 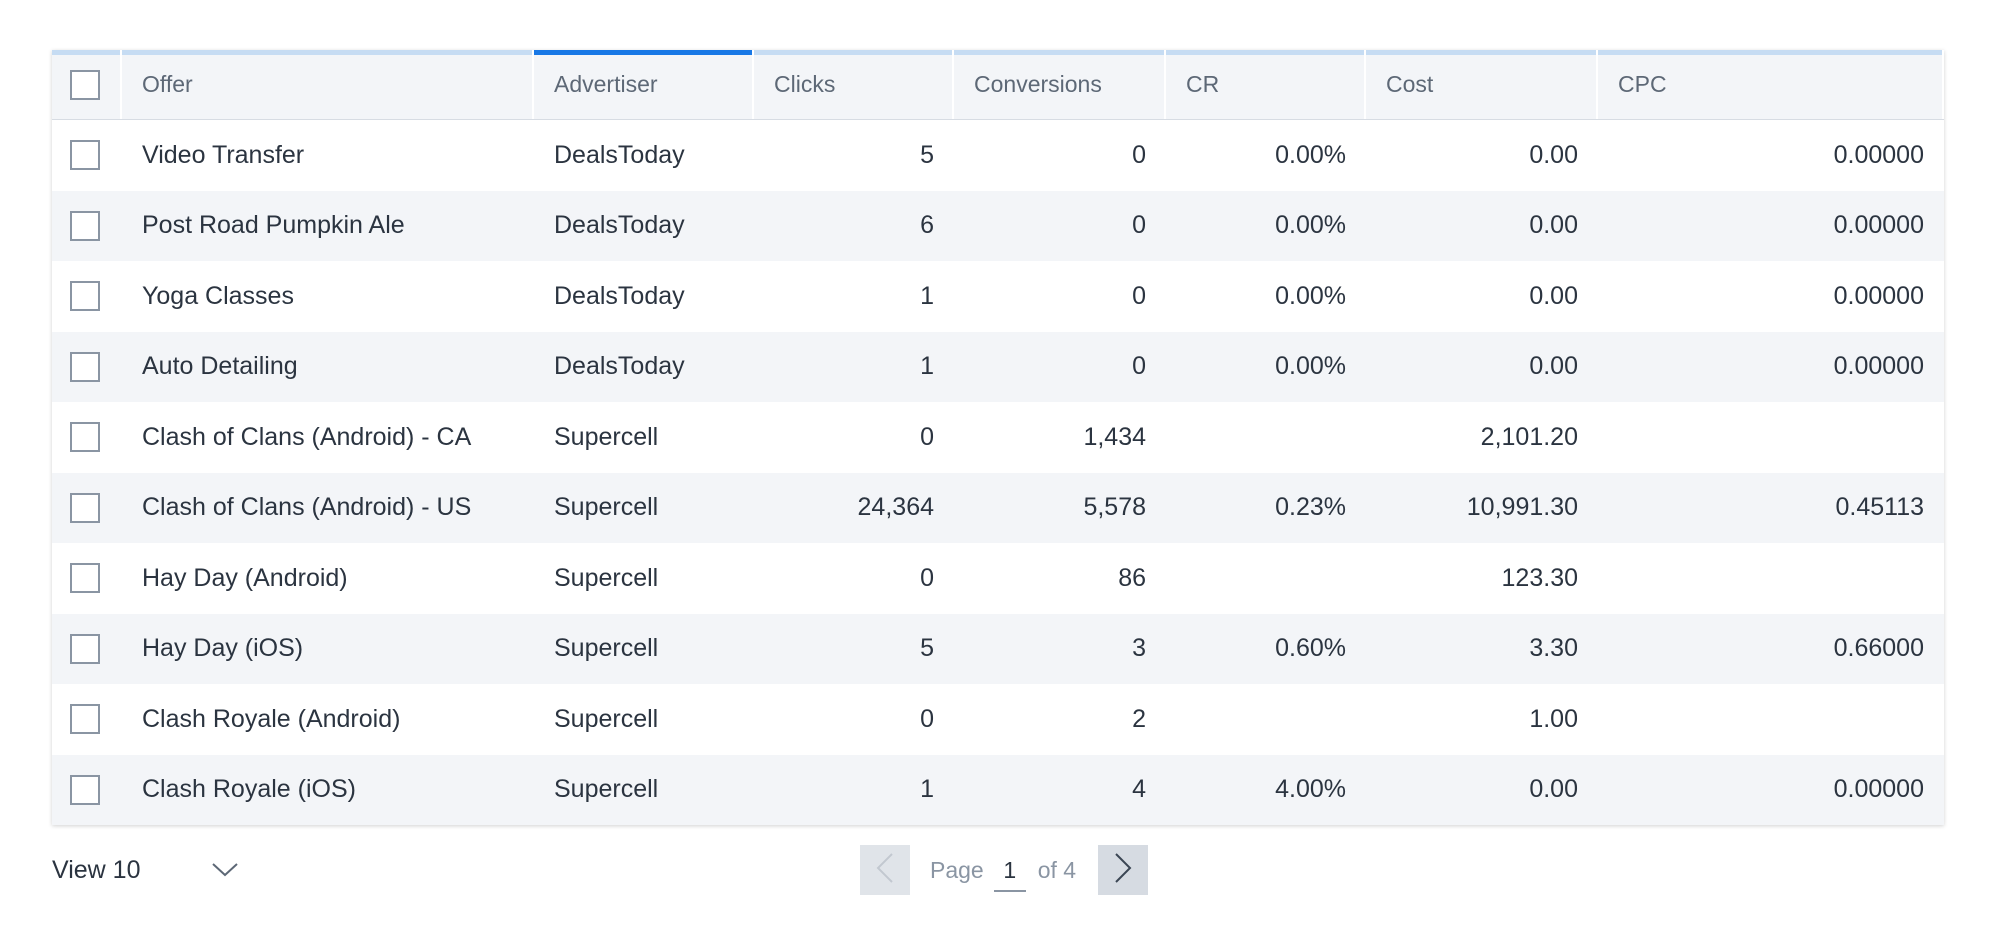 I want to click on pagination: Page 1 of 4, so click(x=1004, y=870).